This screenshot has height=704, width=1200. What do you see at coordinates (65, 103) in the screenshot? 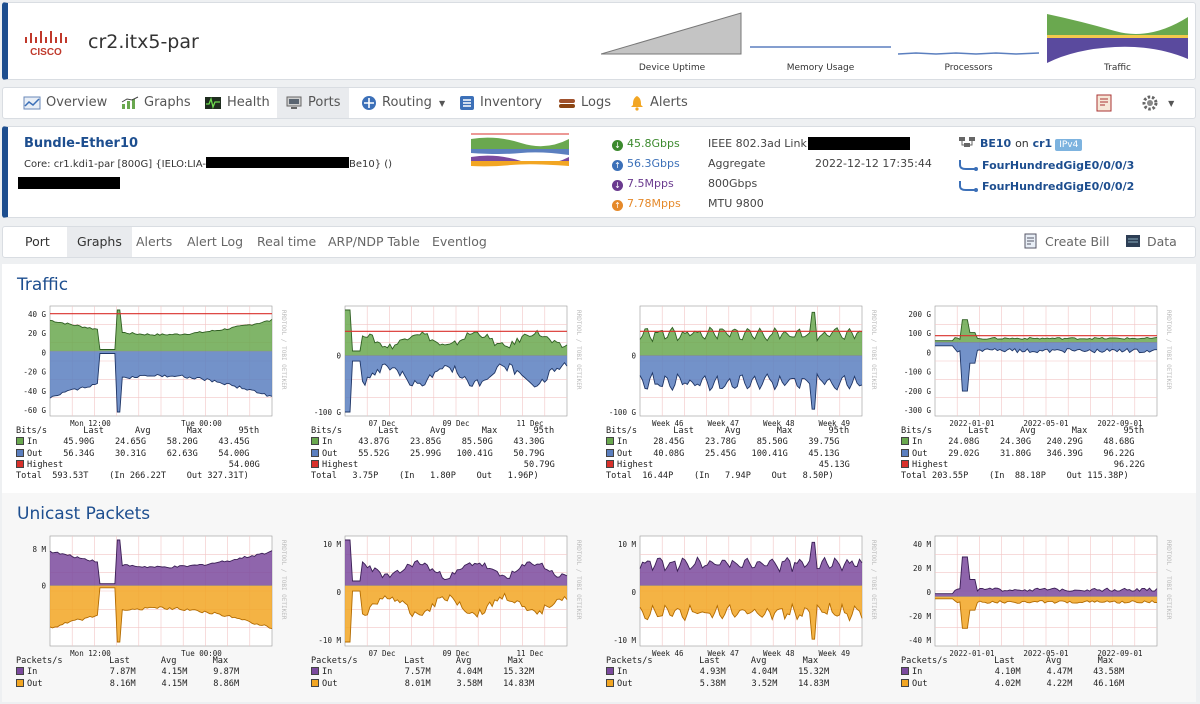
I see `nav-overview: Overview` at bounding box center [65, 103].